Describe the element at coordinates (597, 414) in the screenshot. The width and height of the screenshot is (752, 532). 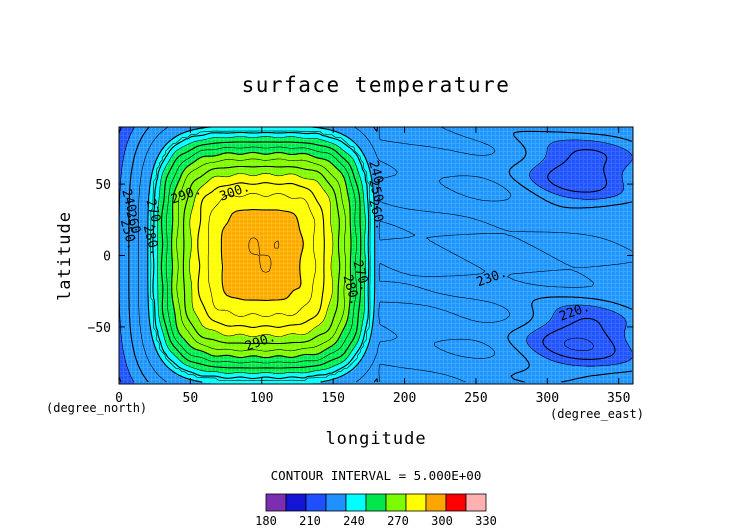
I see `x-axis-unit: (degree_east)` at that location.